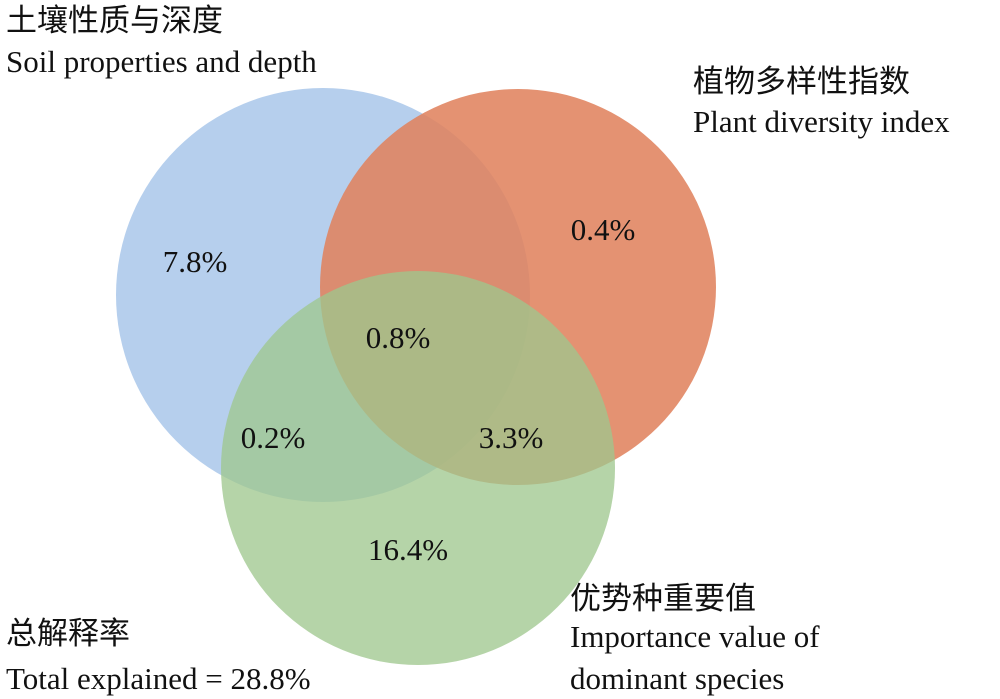  What do you see at coordinates (821, 121) in the screenshot?
I see `plant-label-en: Plant diversity index` at bounding box center [821, 121].